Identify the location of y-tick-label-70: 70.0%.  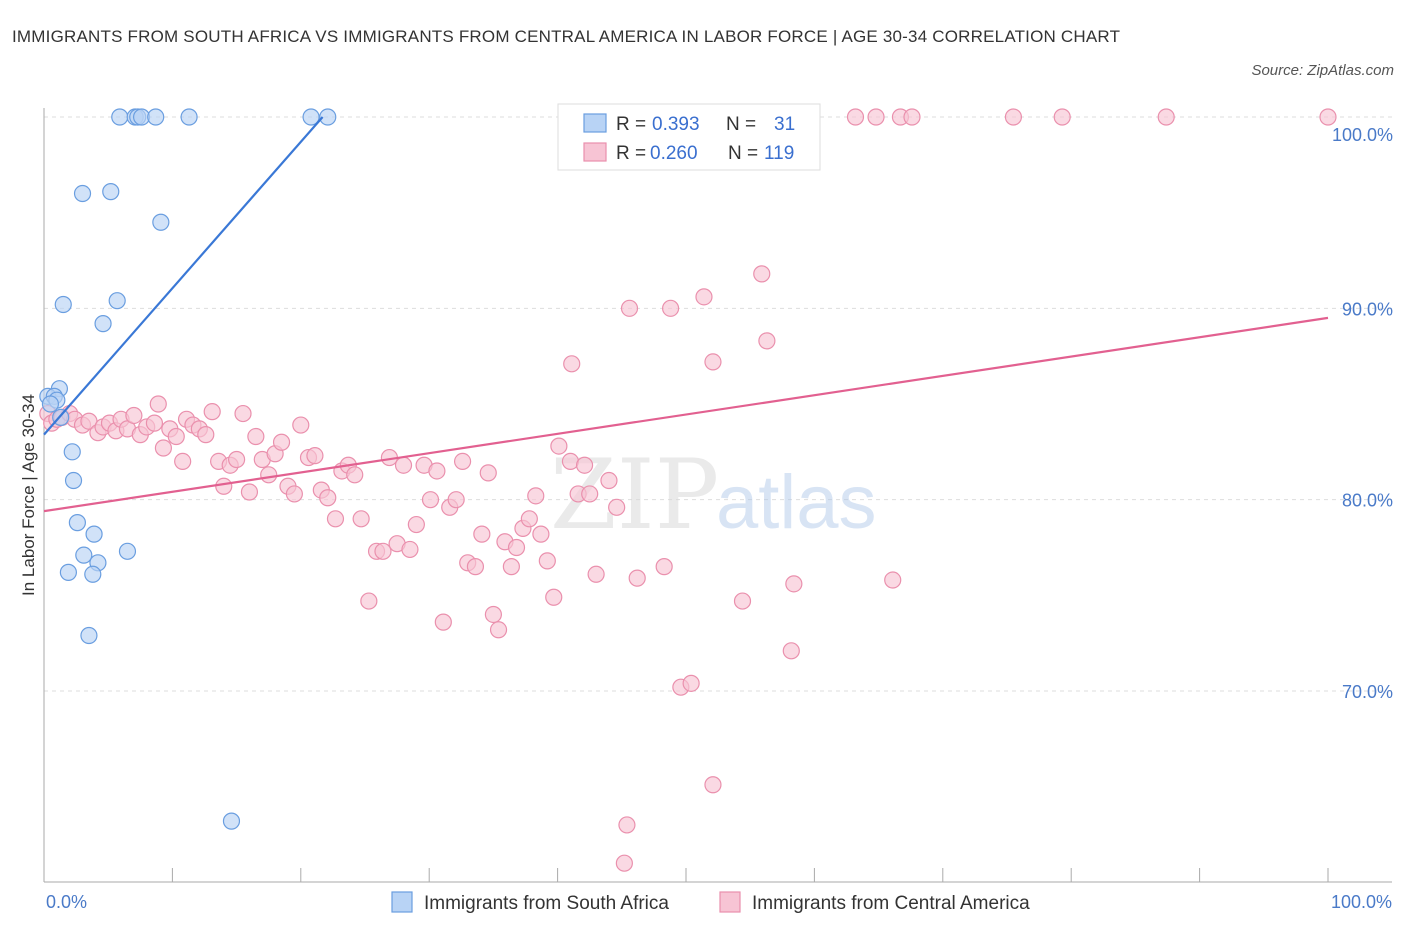
(1367, 692).